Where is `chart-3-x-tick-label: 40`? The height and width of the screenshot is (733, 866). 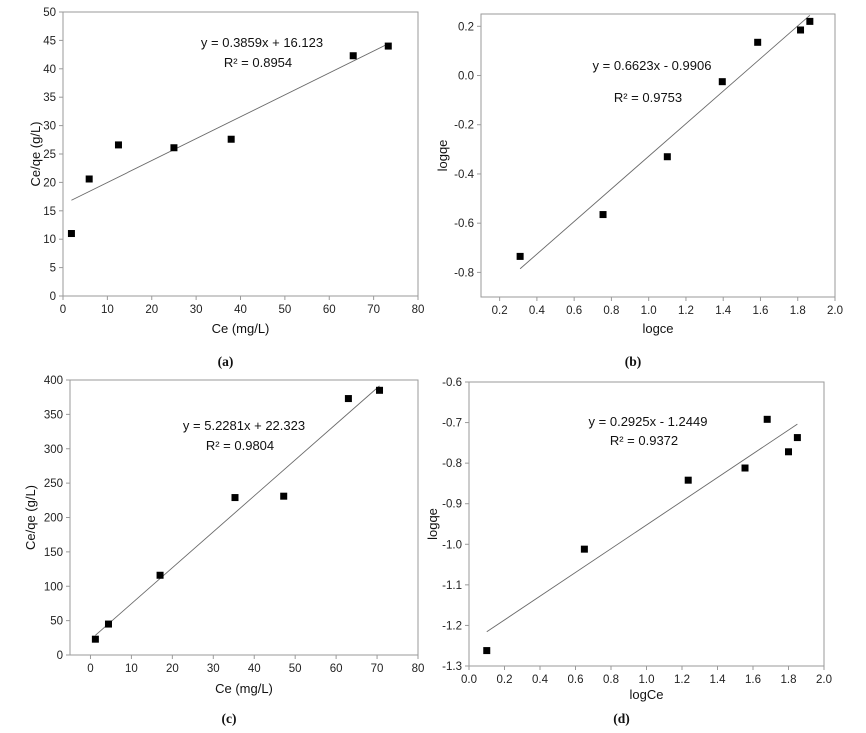
chart-3-x-tick-label: 40 is located at coordinates (254, 669).